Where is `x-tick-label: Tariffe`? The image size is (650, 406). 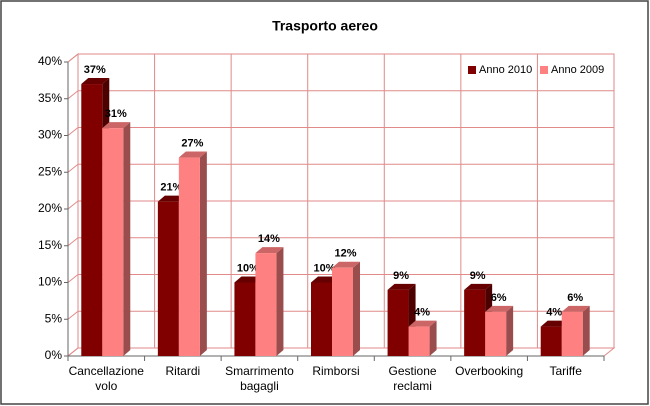 x-tick-label: Tariffe is located at coordinates (565, 371).